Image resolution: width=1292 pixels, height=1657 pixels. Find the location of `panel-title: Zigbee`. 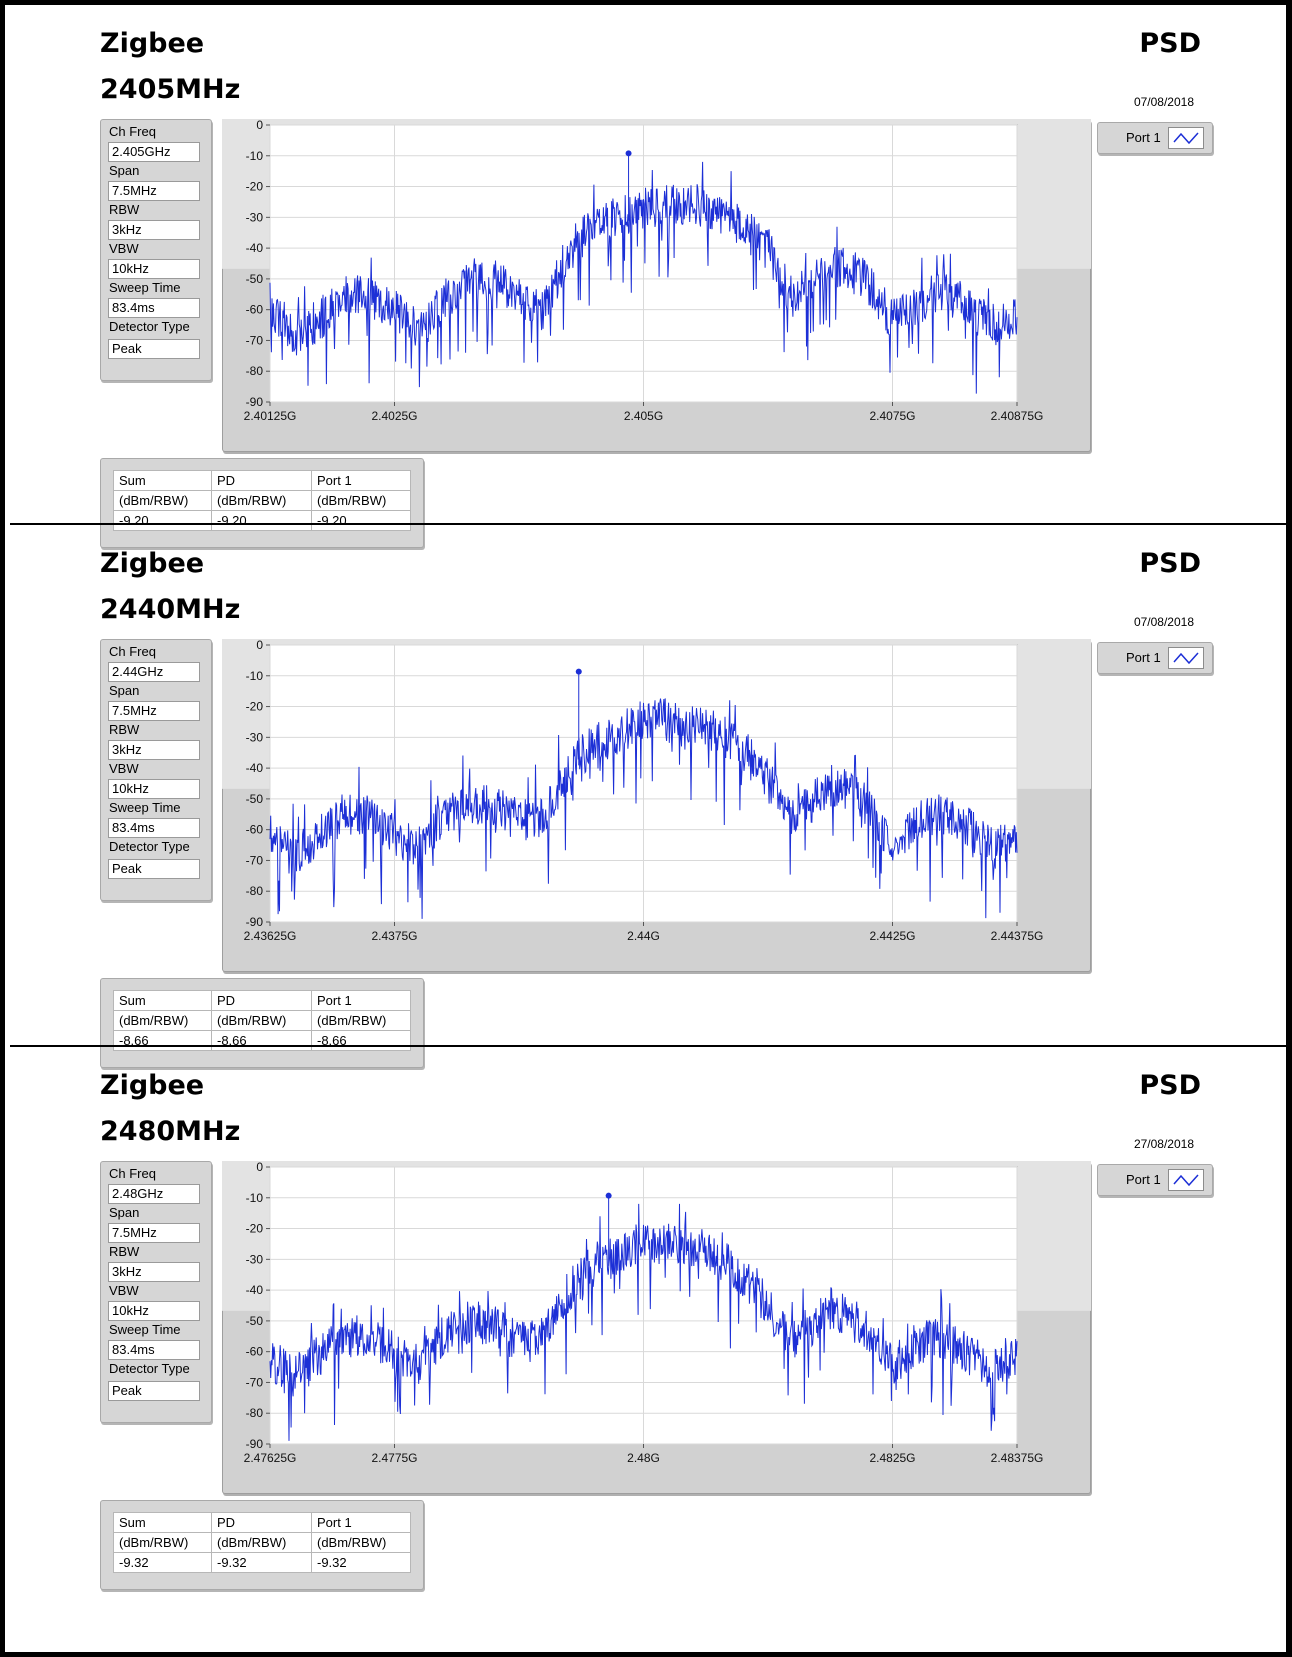

panel-title: Zigbee is located at coordinates (152, 564).